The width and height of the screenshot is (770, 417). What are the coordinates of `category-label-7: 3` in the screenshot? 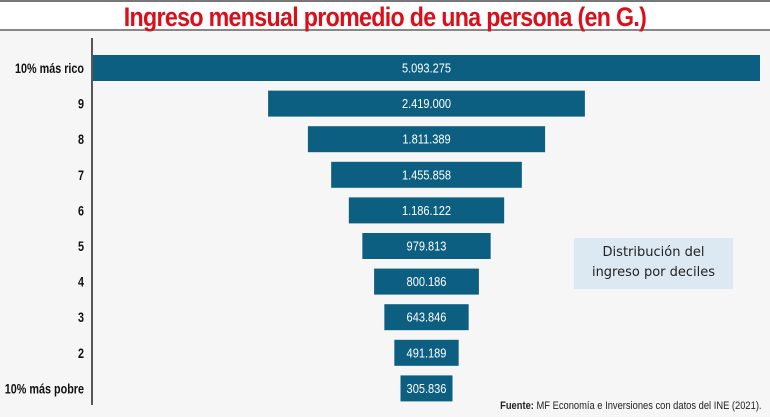 It's located at (81, 317).